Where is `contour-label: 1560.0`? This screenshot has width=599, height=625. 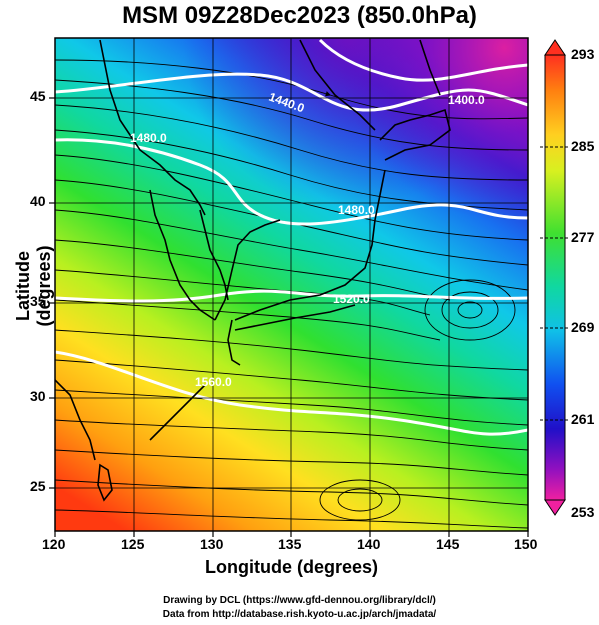 contour-label: 1560.0 is located at coordinates (213, 382).